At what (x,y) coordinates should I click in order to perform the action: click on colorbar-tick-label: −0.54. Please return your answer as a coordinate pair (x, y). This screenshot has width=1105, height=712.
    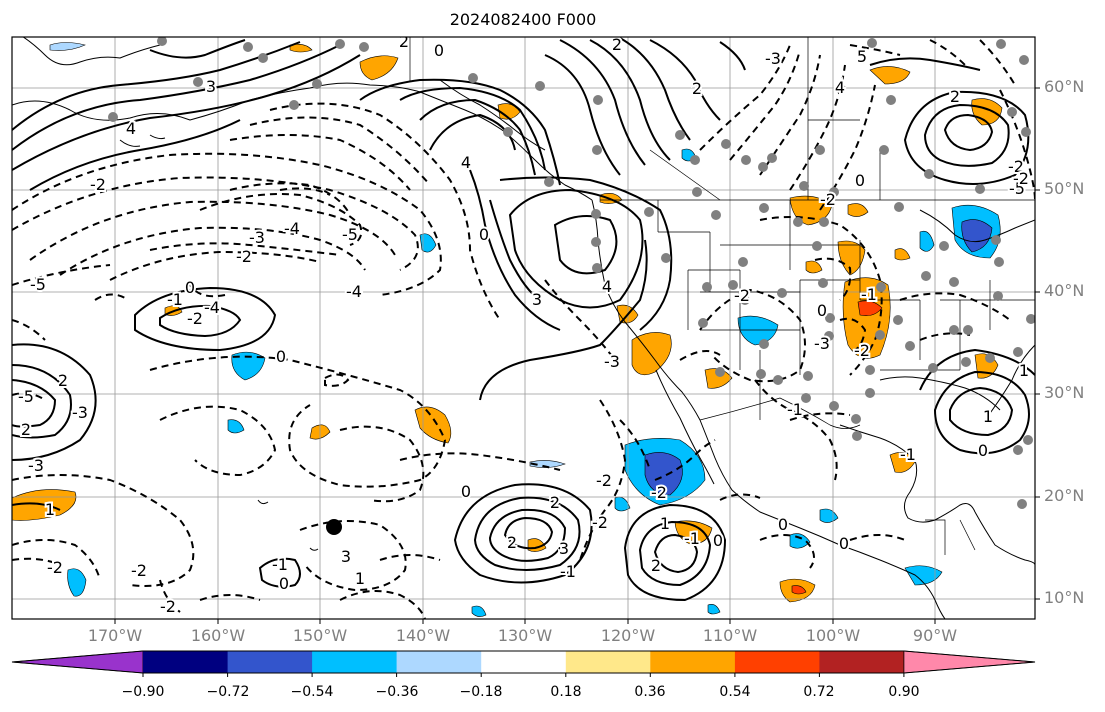
    Looking at the image, I should click on (312, 692).